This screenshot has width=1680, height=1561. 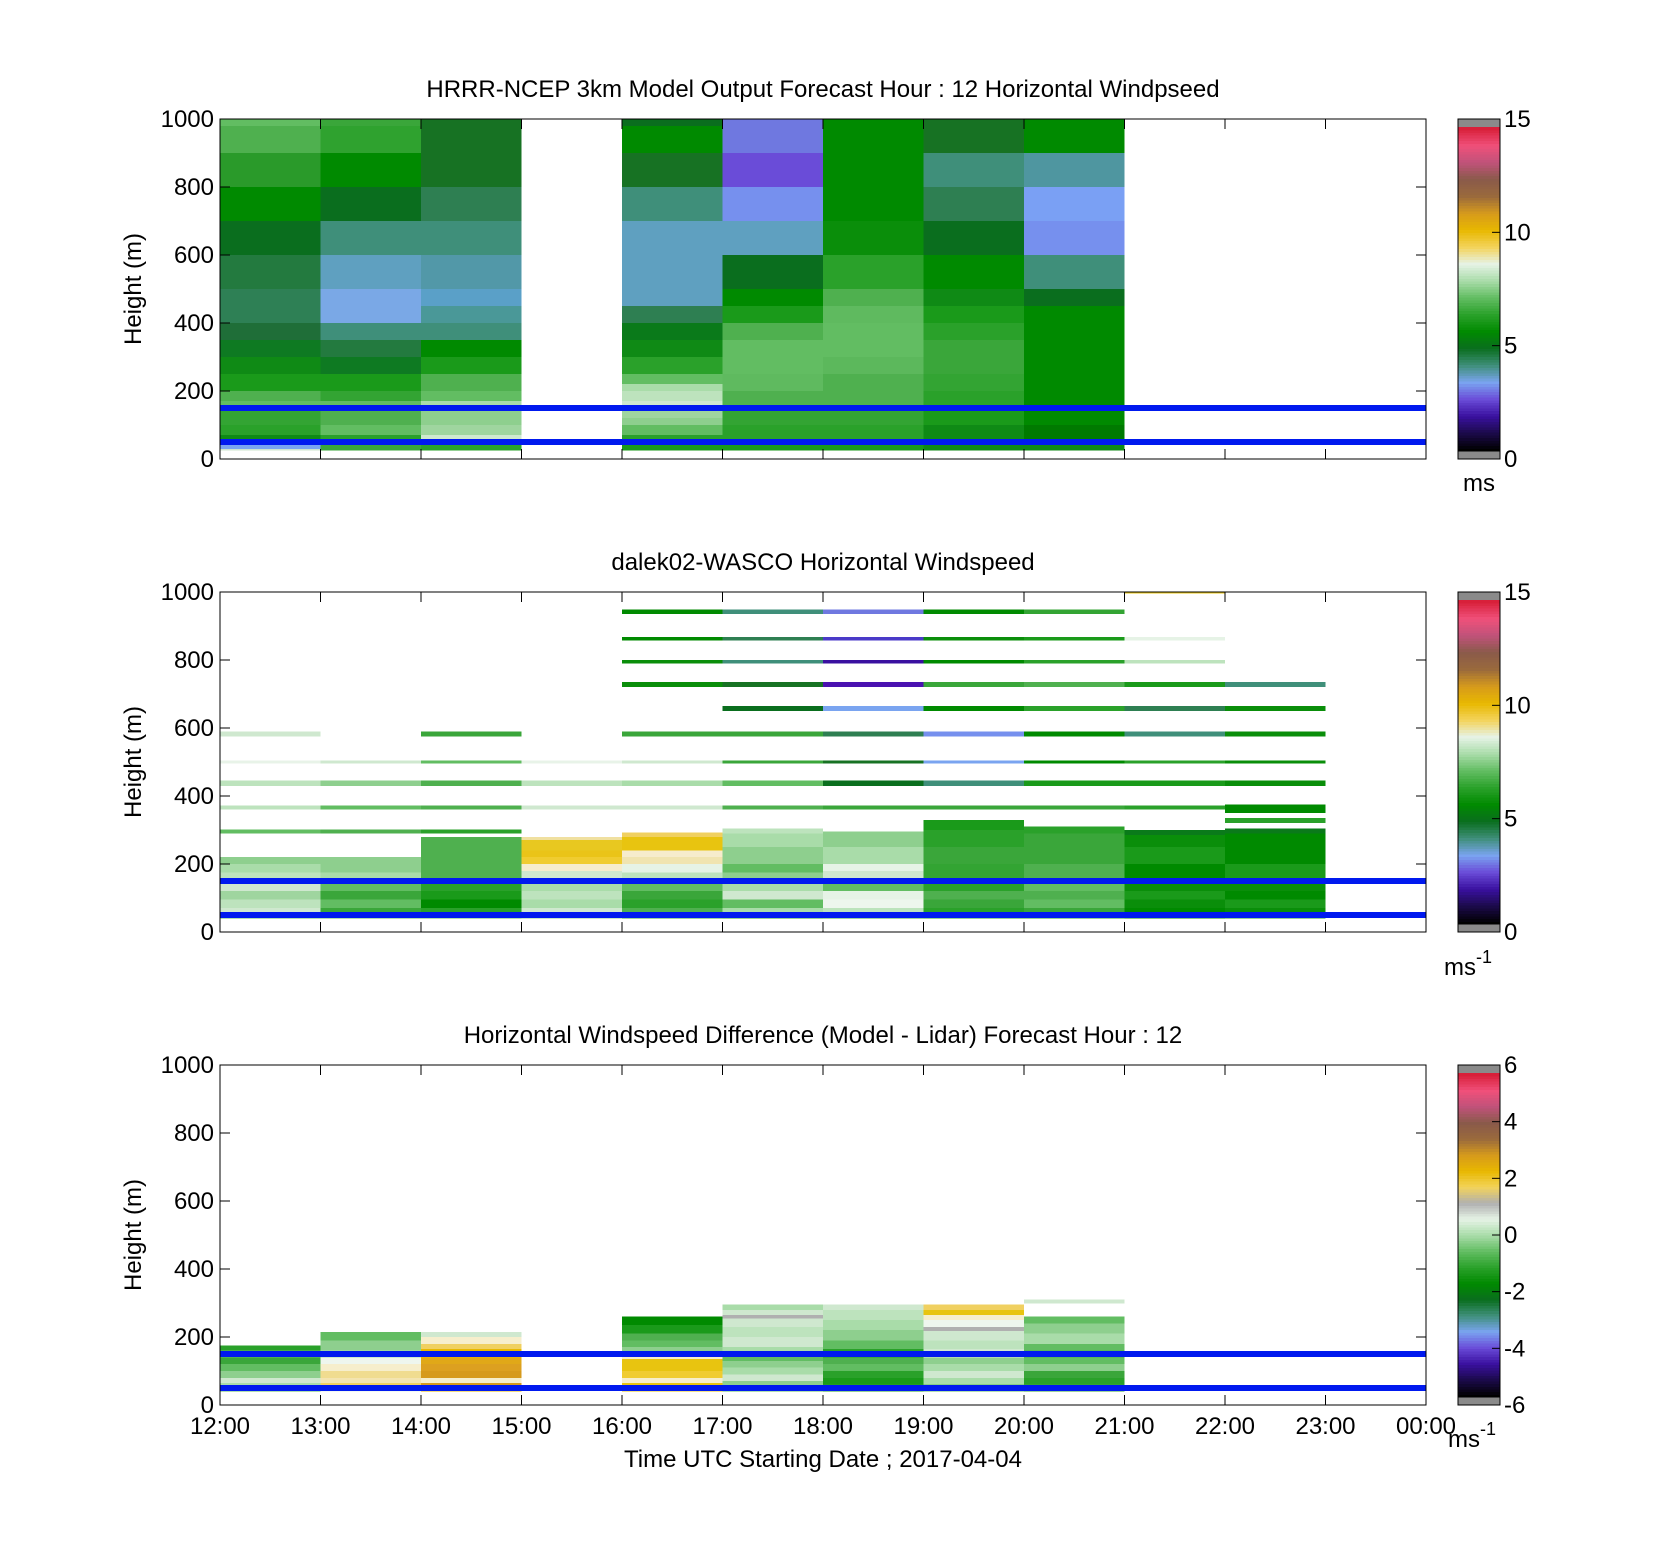 I want to click on panel-model-colorbar-unit: ms, so click(x=1479, y=483).